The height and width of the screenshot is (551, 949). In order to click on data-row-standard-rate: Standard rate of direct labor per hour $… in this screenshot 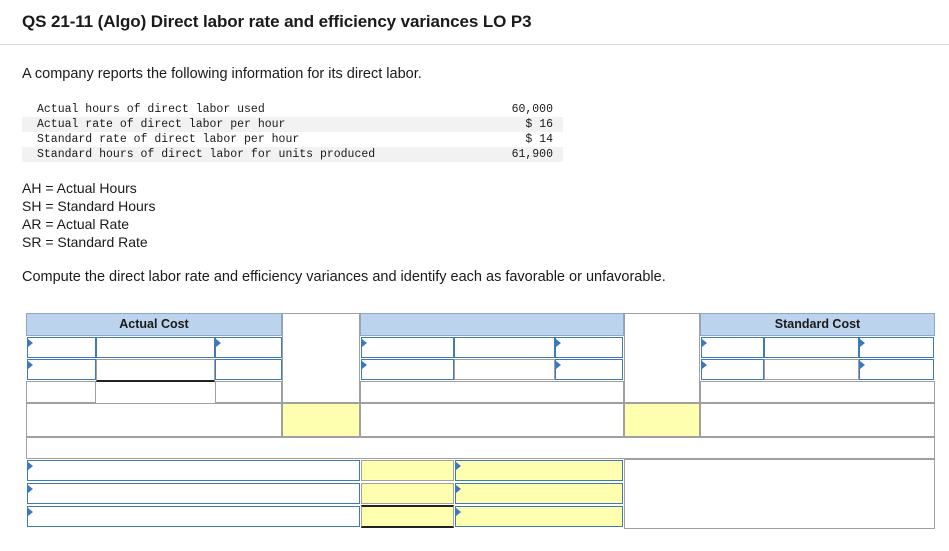, I will do `click(292, 139)`.